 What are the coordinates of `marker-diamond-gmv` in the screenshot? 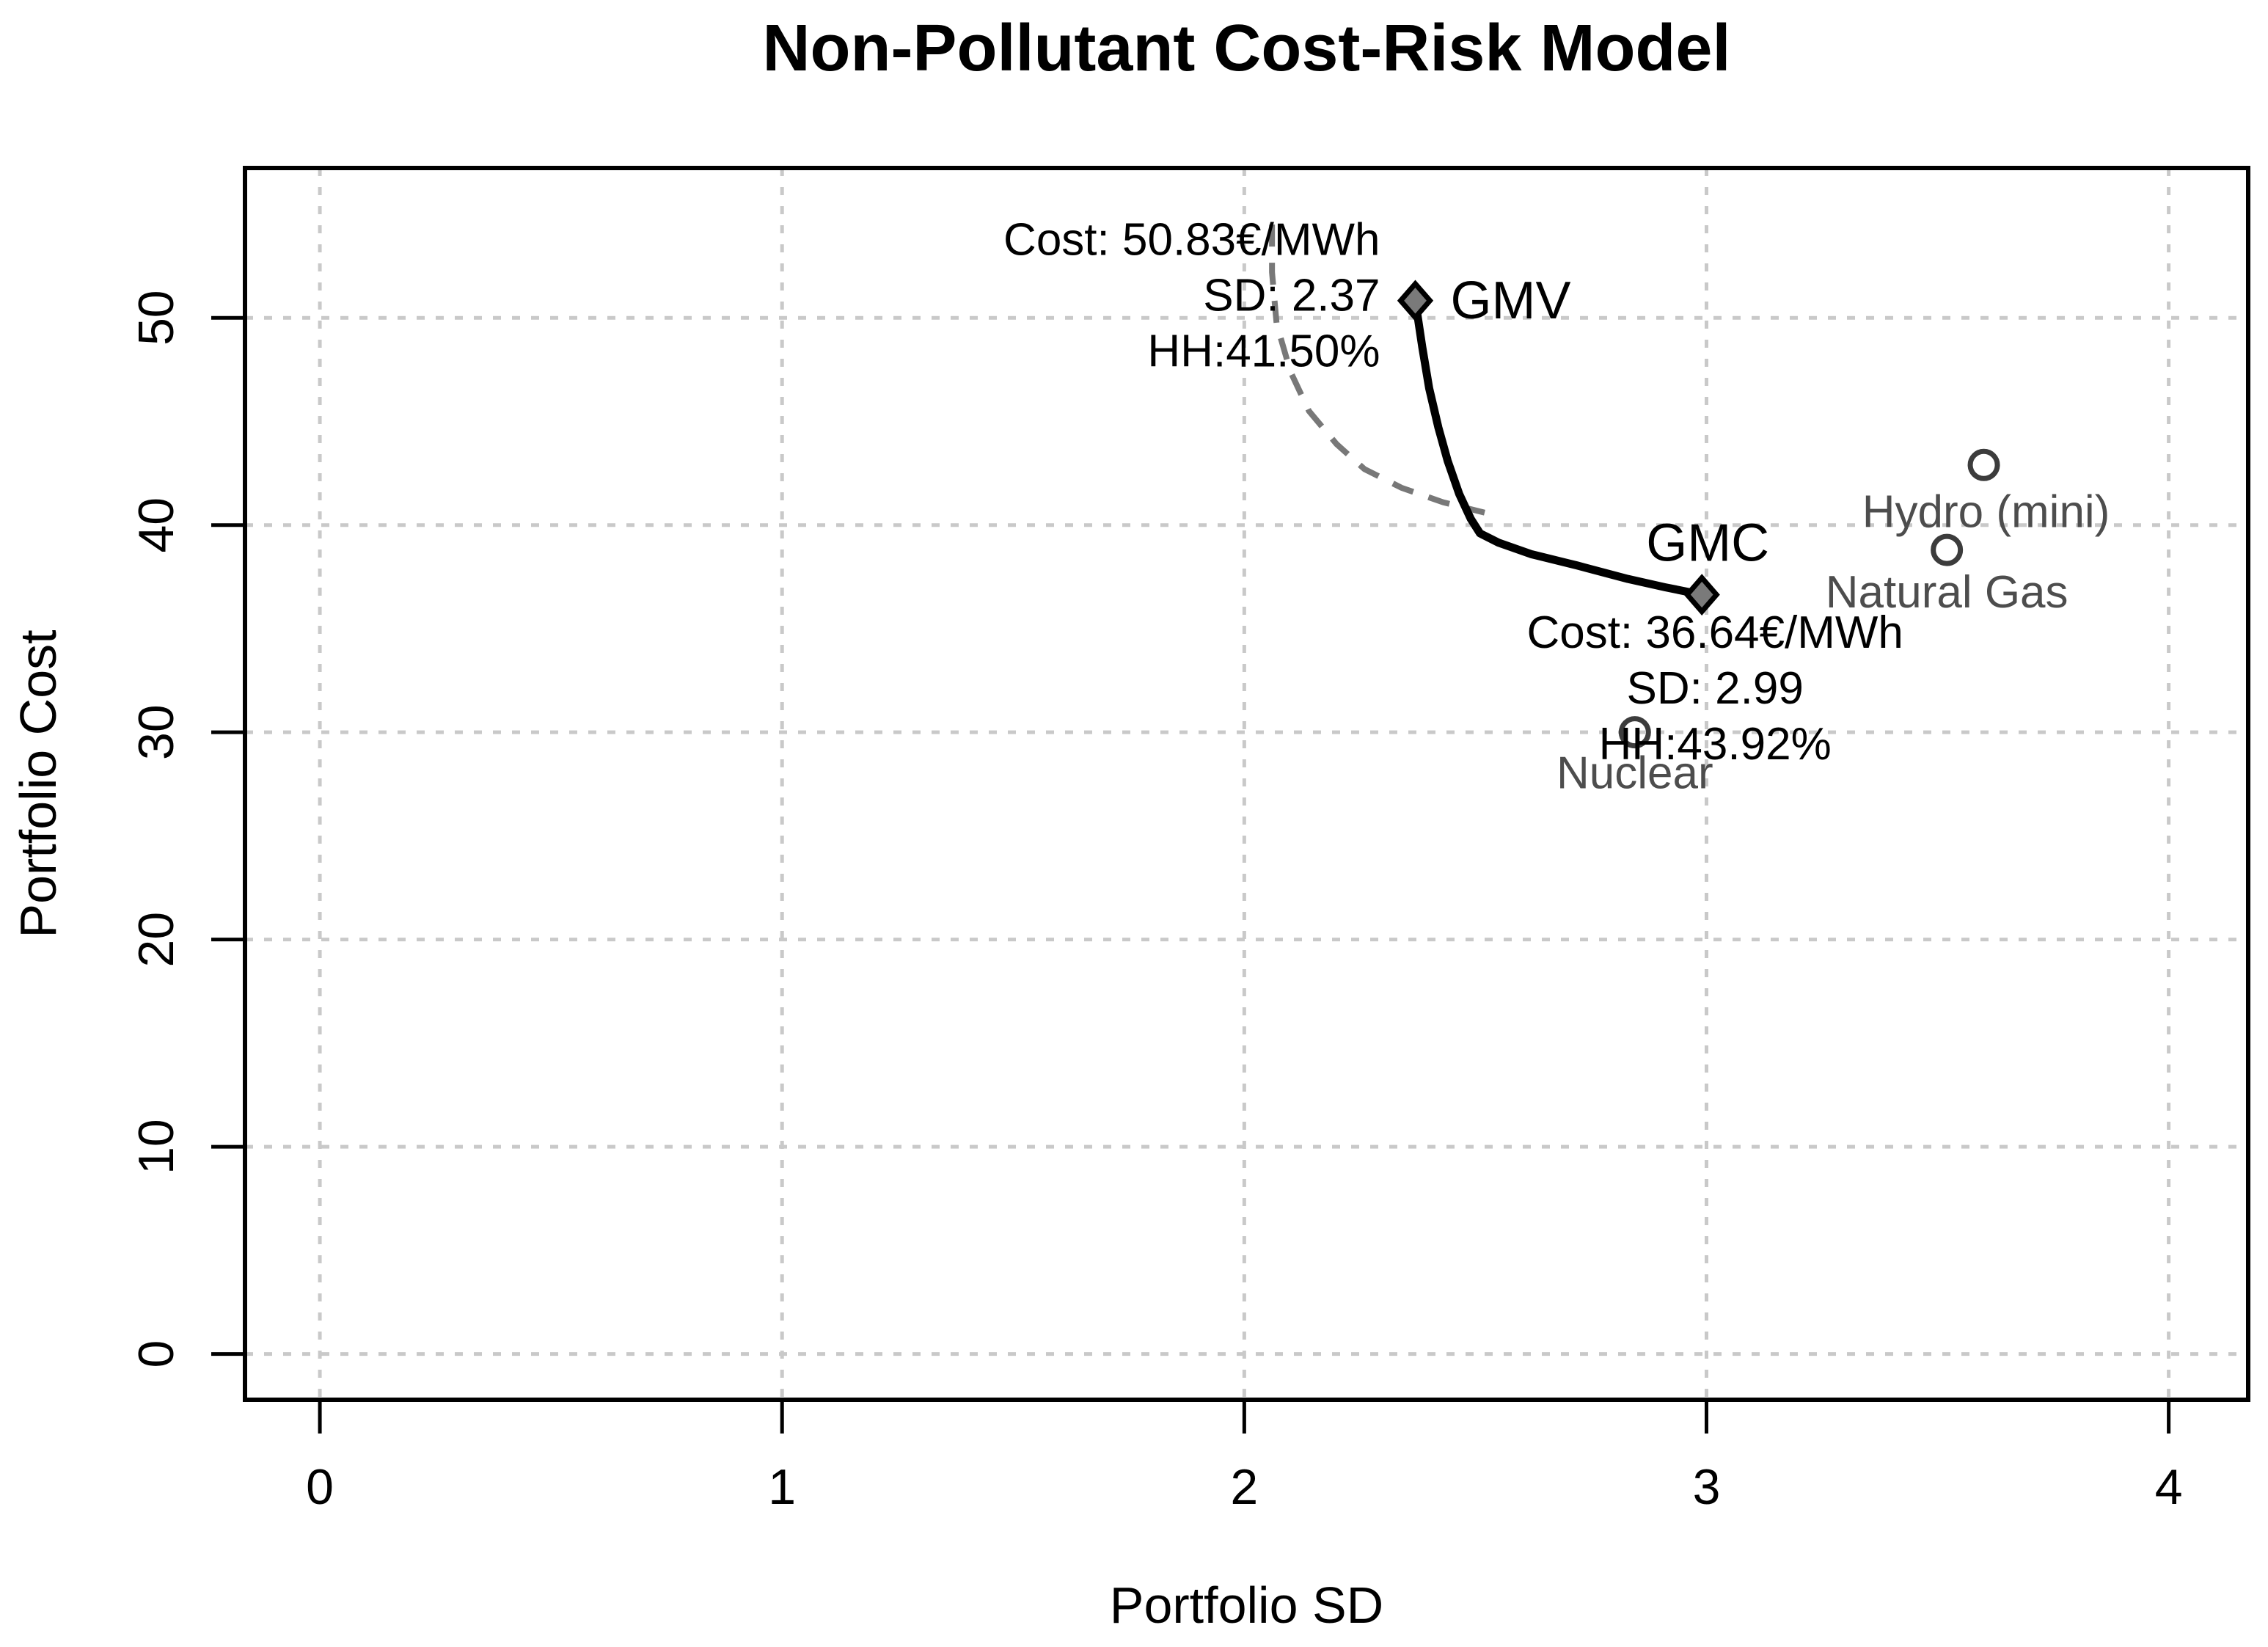 It's located at (1415, 301).